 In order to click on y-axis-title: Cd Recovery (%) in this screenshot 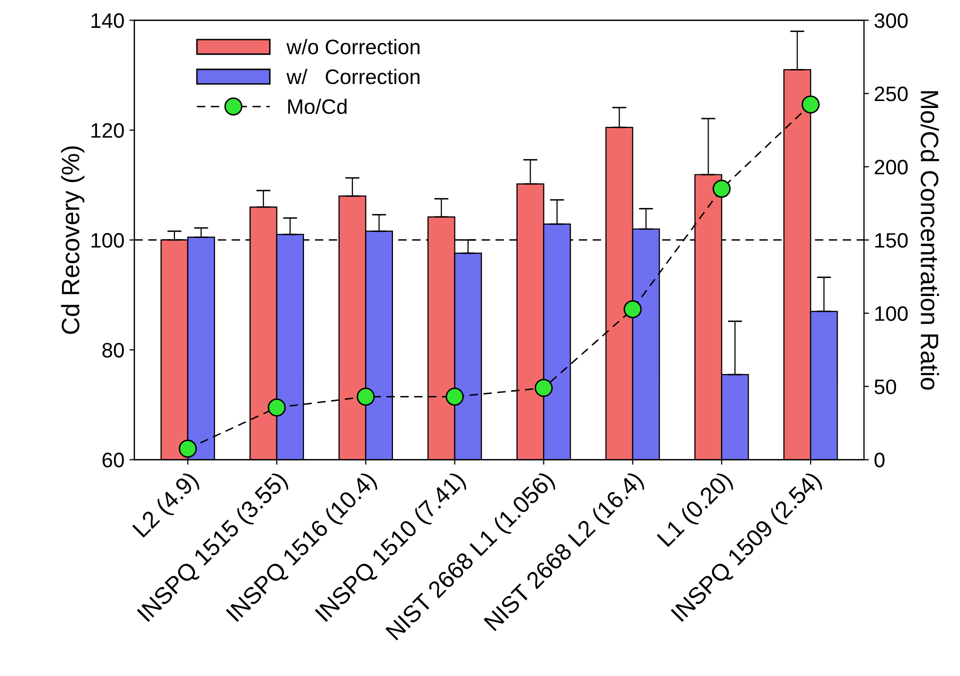, I will do `click(72, 240)`.